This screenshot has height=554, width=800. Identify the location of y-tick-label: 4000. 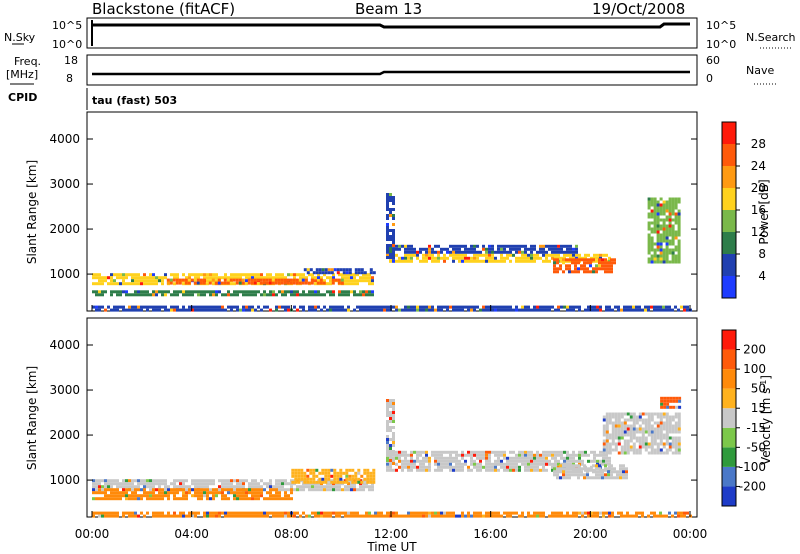
(64, 345).